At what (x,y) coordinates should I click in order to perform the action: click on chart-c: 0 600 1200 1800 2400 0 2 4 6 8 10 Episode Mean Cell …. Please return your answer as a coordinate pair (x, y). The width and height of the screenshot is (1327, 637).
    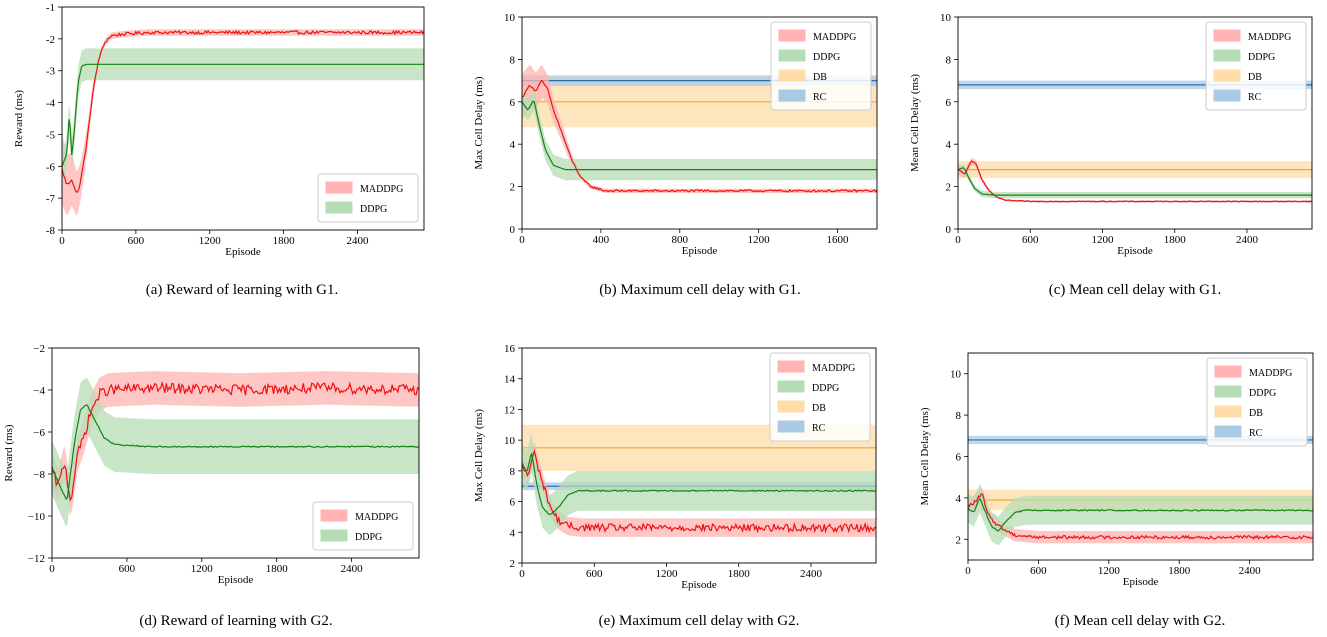
    Looking at the image, I should click on (1111, 155).